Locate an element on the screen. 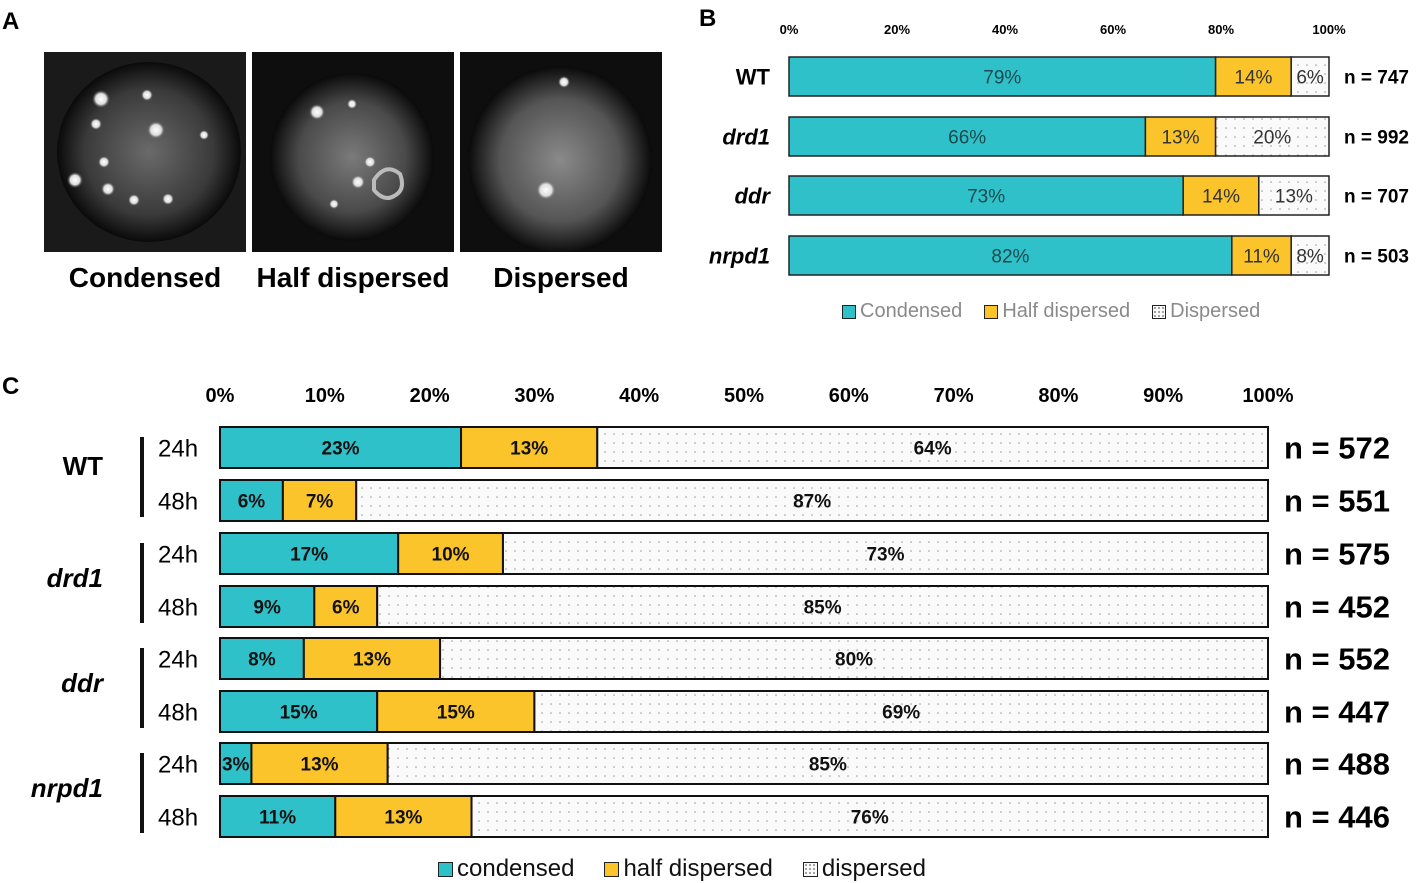  b-n-label: n = 503 is located at coordinates (1376, 257).